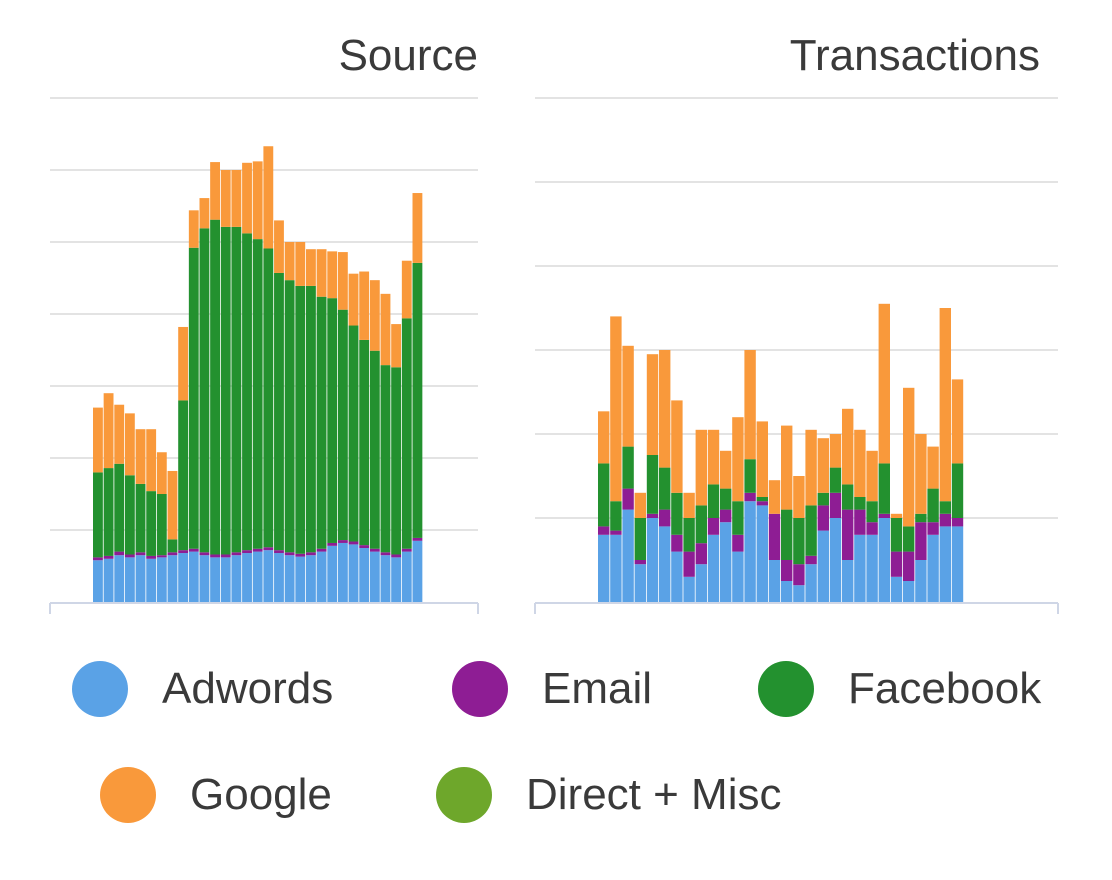 Image resolution: width=1112 pixels, height=880 pixels. Describe the element at coordinates (216, 795) in the screenshot. I see `legend-item-google: Google` at that location.